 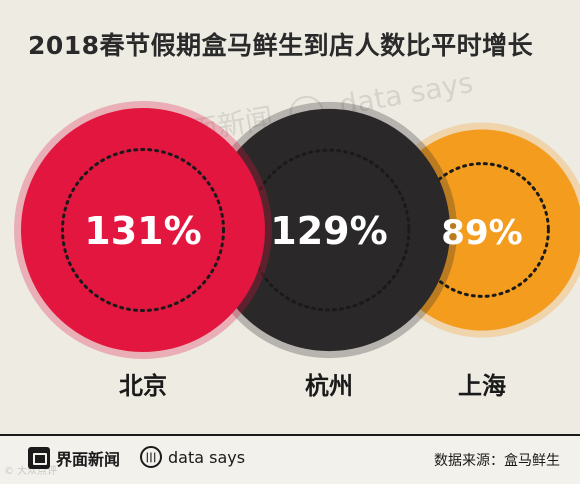 I want to click on footer-brand: 界面新闻, so click(x=74, y=458).